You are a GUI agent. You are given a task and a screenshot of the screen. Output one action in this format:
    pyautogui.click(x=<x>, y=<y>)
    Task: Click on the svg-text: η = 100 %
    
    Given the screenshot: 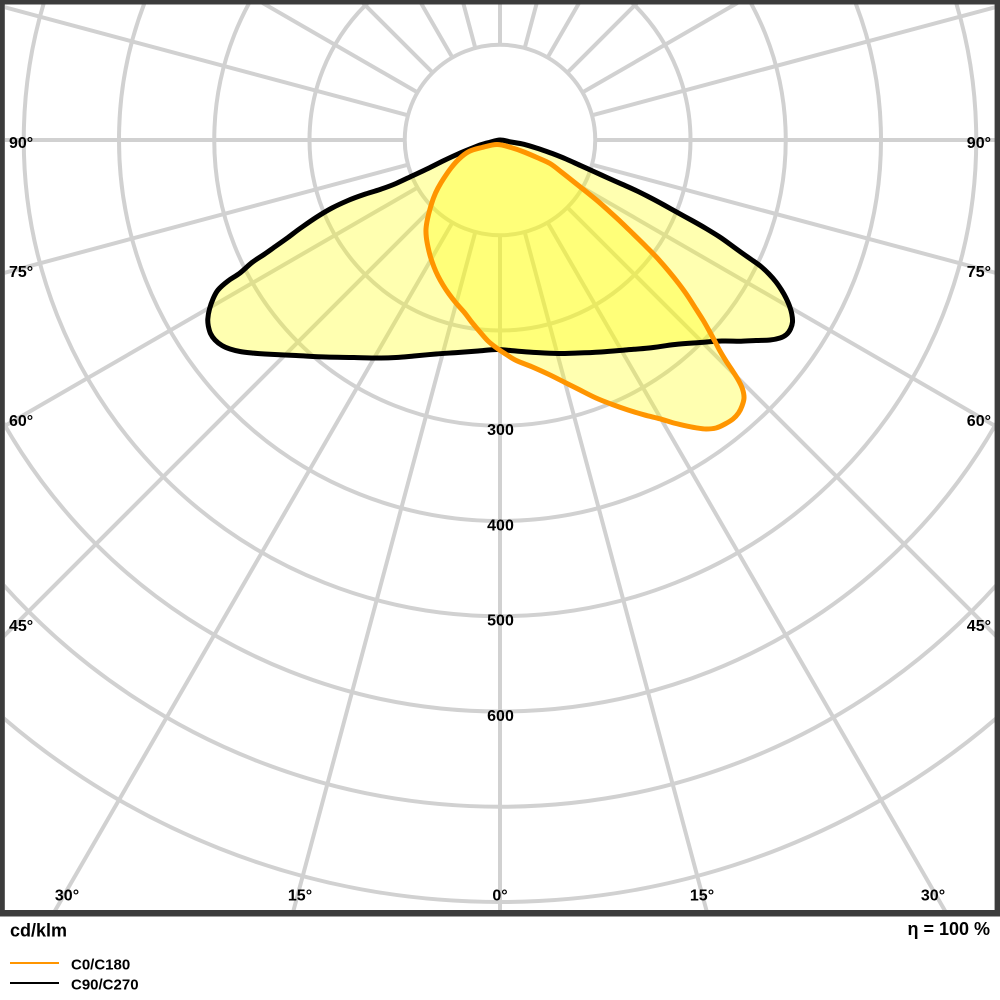 What is the action you would take?
    pyautogui.click(x=948, y=929)
    